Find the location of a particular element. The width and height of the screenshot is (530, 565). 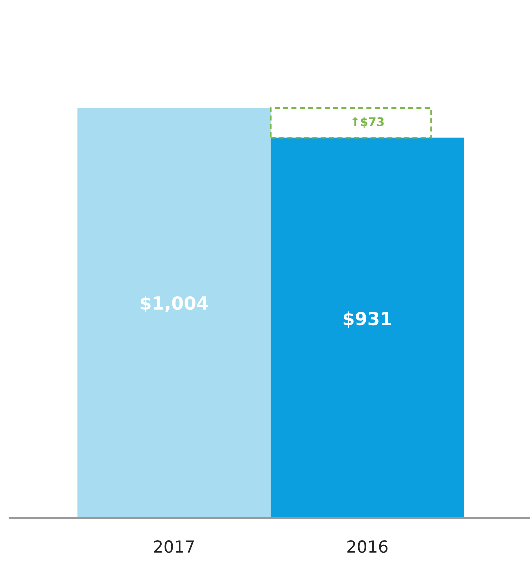

annotation: ↑$73 is located at coordinates (368, 122).